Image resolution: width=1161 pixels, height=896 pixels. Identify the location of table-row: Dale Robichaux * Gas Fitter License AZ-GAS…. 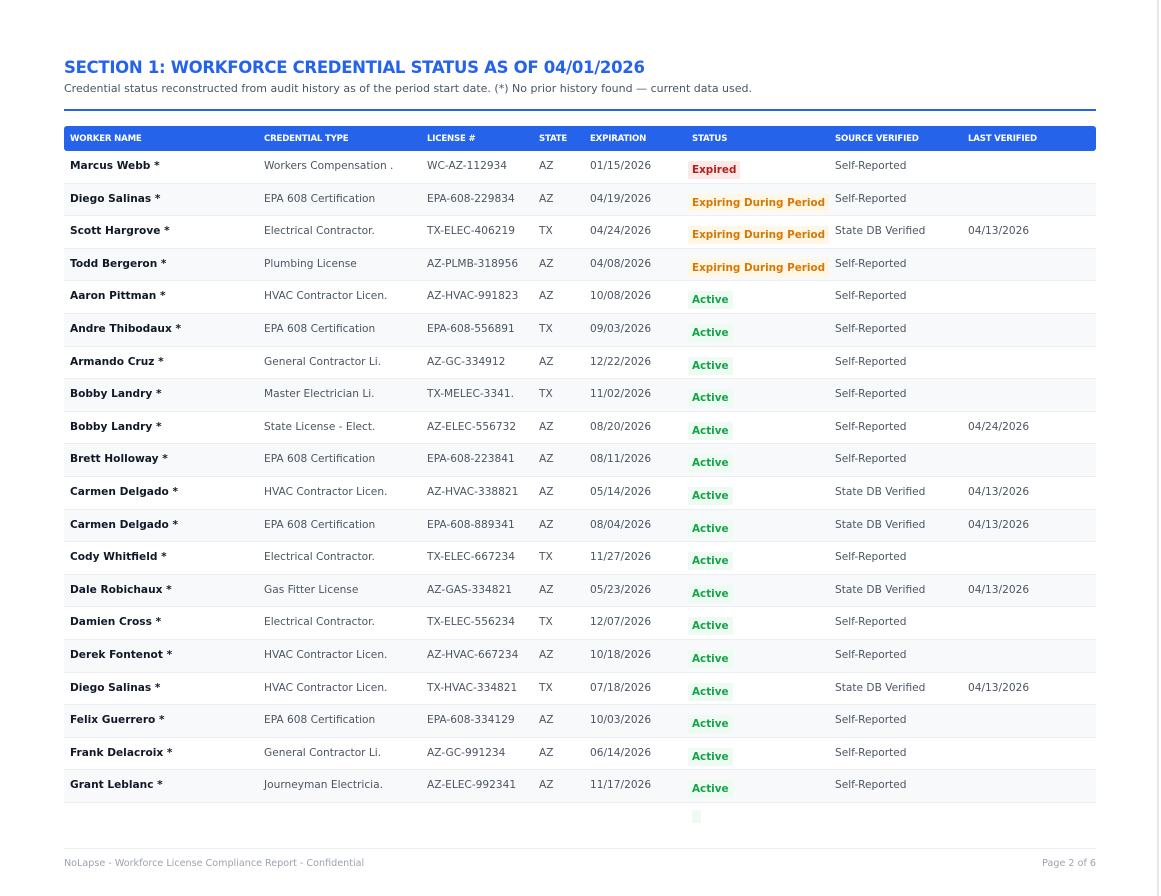
(580, 591).